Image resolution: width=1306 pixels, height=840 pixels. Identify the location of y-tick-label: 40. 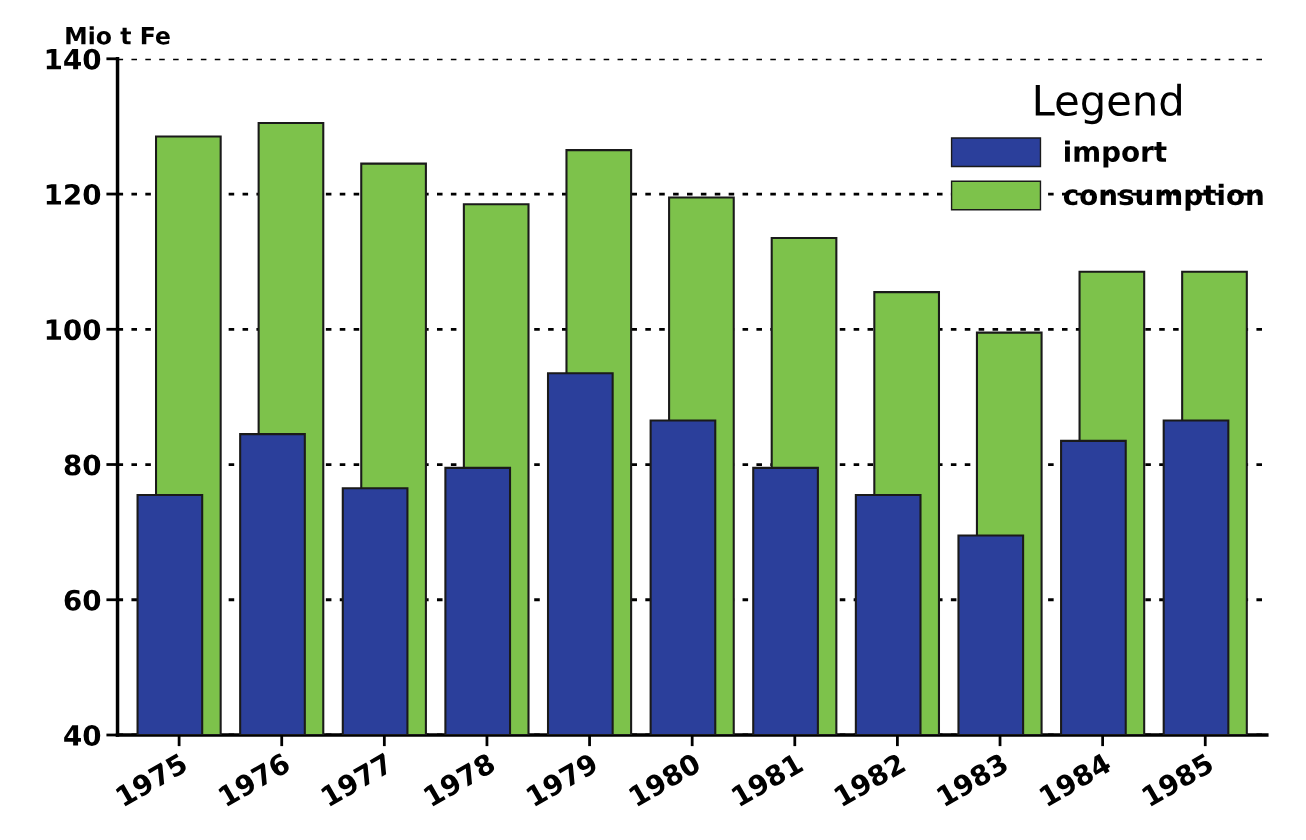
(82, 735).